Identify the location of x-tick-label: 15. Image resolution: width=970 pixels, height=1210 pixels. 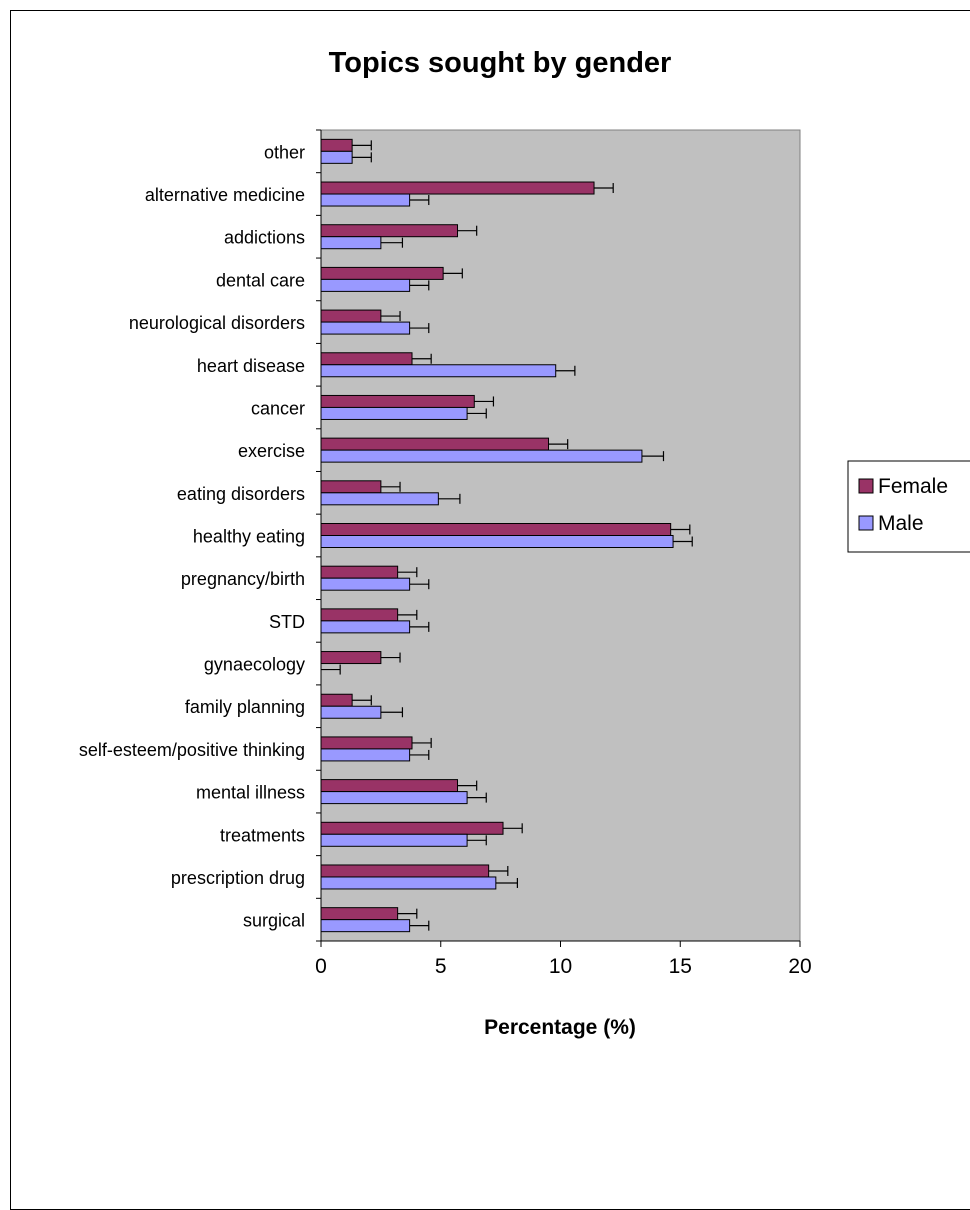
(680, 966).